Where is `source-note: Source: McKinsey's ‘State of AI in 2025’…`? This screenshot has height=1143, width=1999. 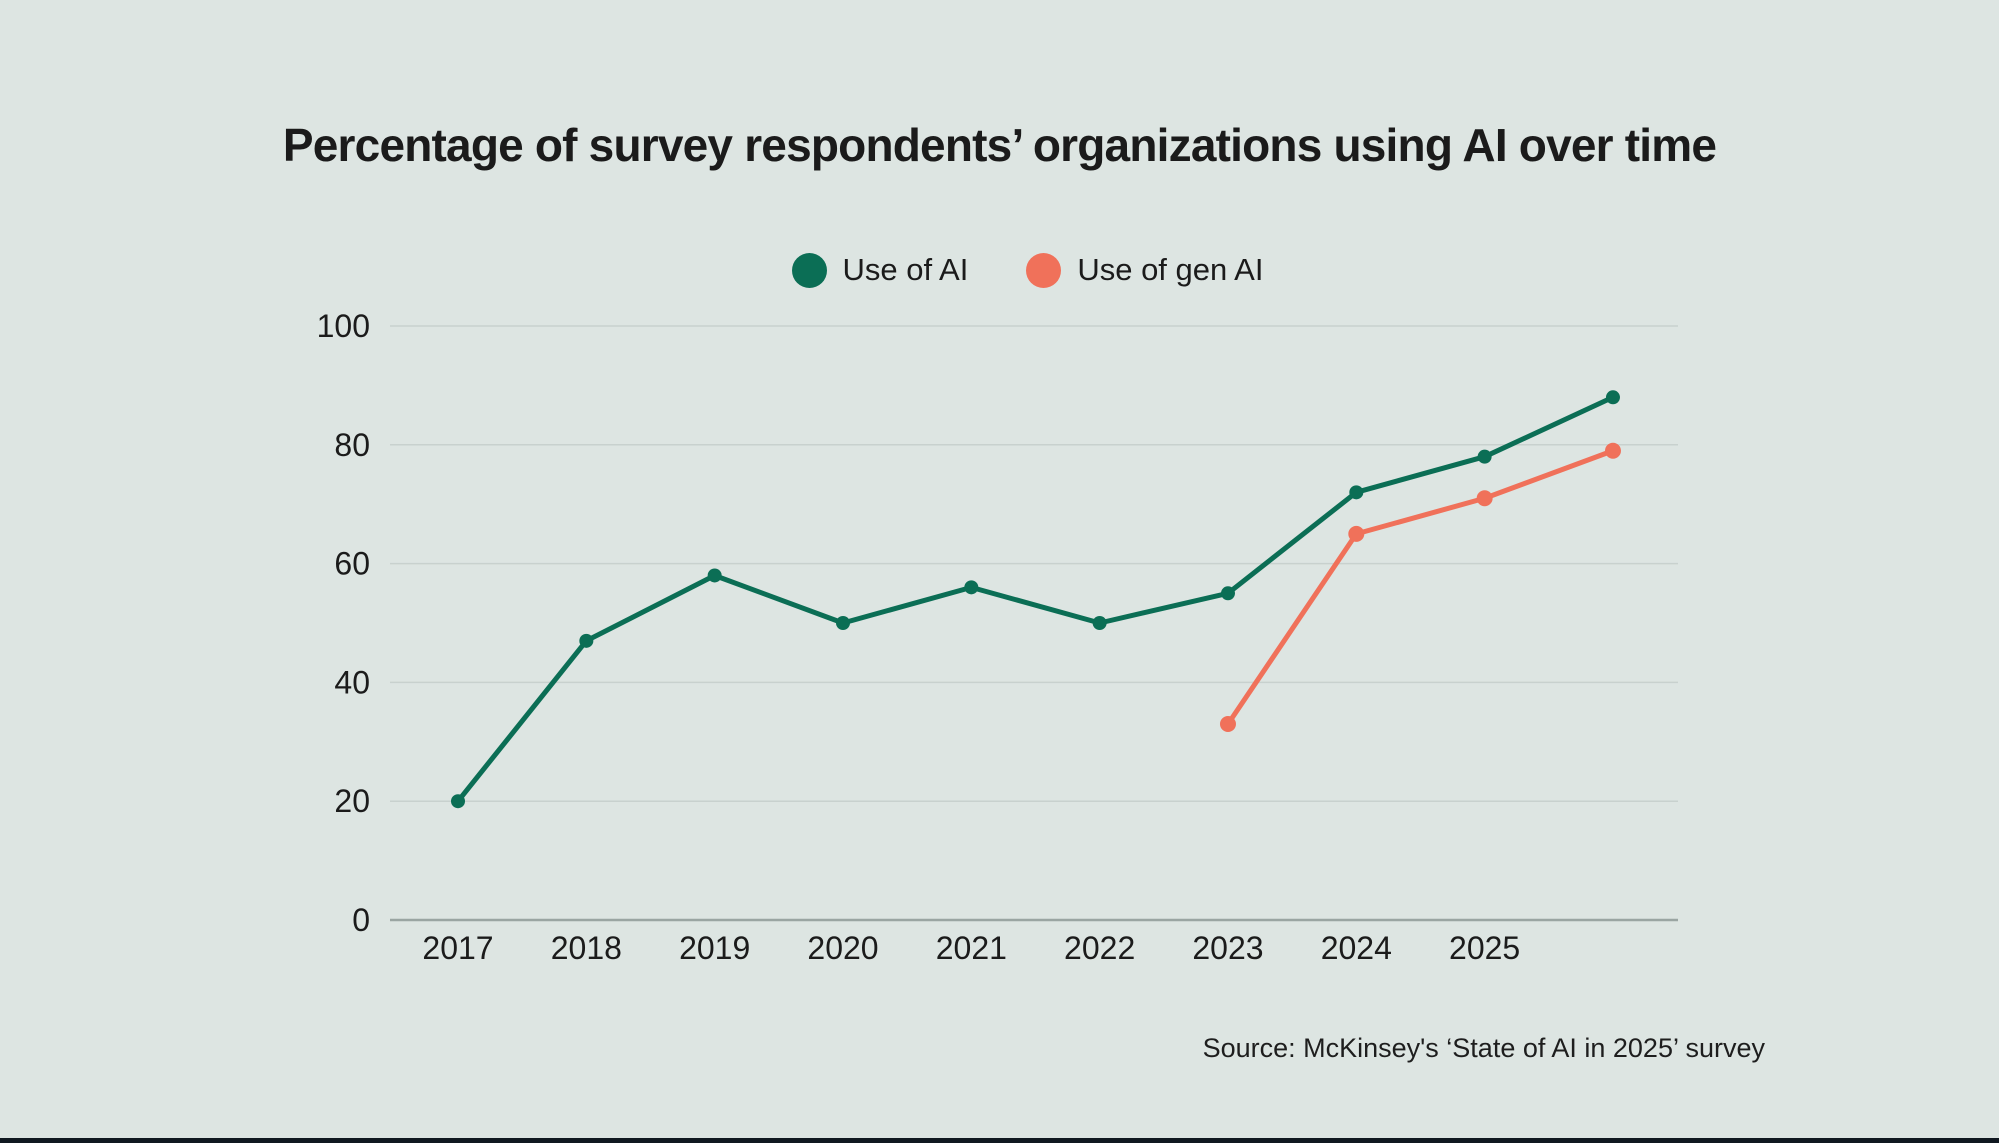
source-note: Source: McKinsey's ‘State of AI in 2025’… is located at coordinates (1483, 1048).